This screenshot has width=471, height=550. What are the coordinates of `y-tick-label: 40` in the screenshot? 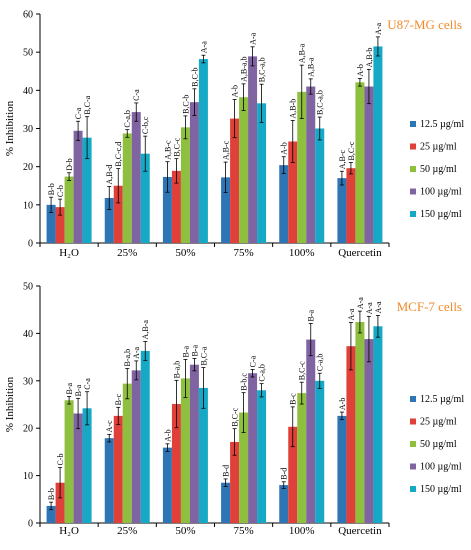 It's located at (28, 91).